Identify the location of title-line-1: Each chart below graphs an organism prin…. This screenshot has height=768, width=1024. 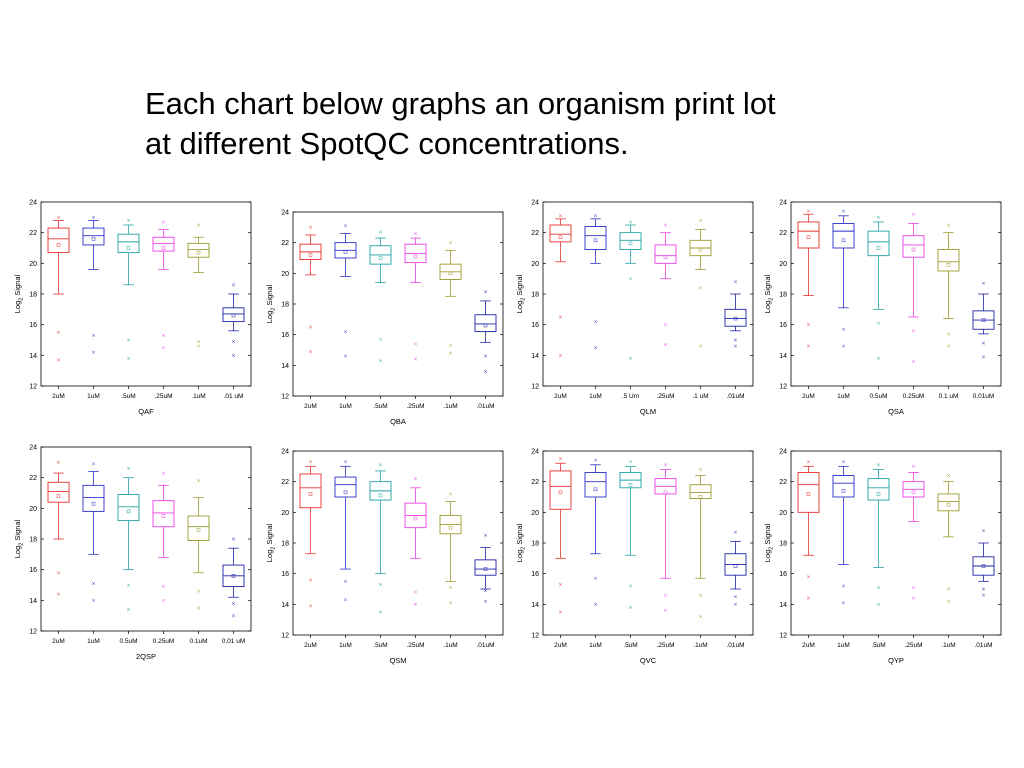
(460, 103).